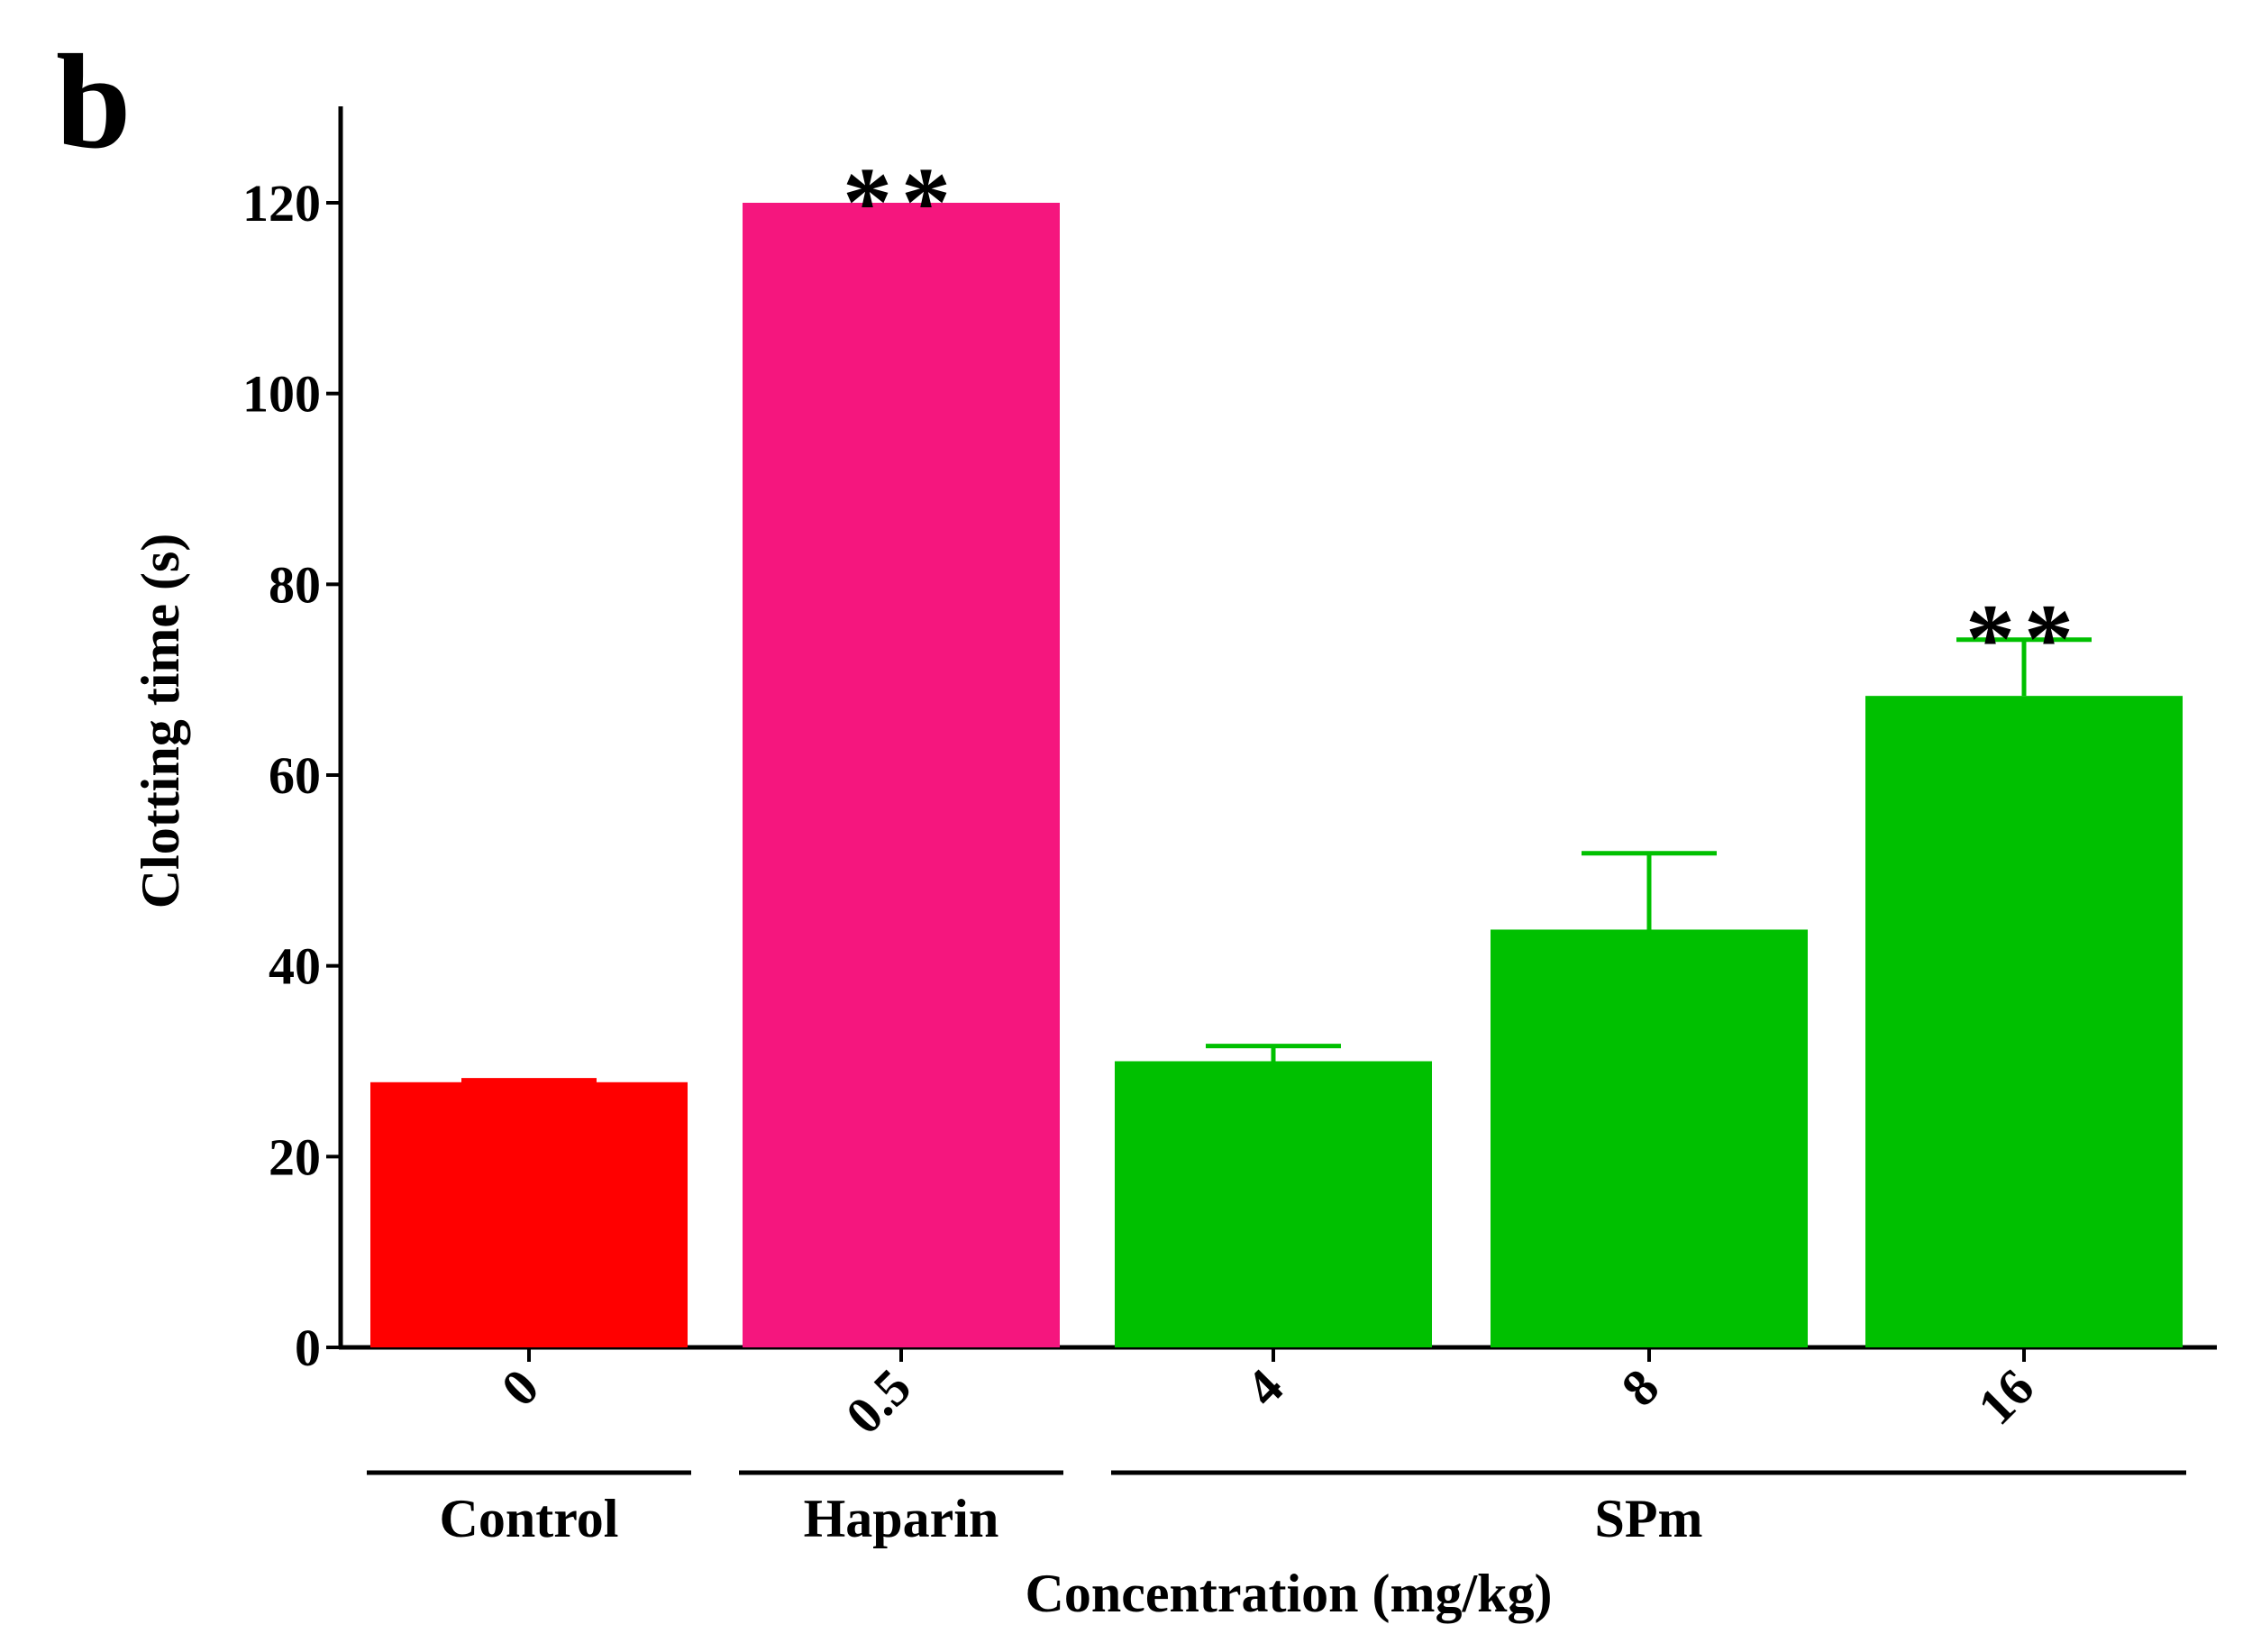 This screenshot has height=1652, width=2252. I want to click on group-label: Haparin, so click(901, 1519).